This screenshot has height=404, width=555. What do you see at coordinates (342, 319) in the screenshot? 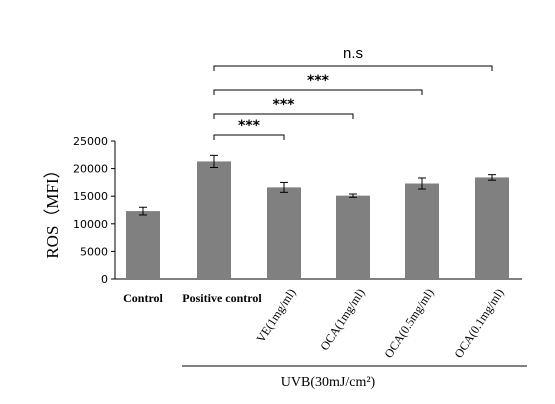
I see `category-label: OCA(1mg/ml)` at bounding box center [342, 319].